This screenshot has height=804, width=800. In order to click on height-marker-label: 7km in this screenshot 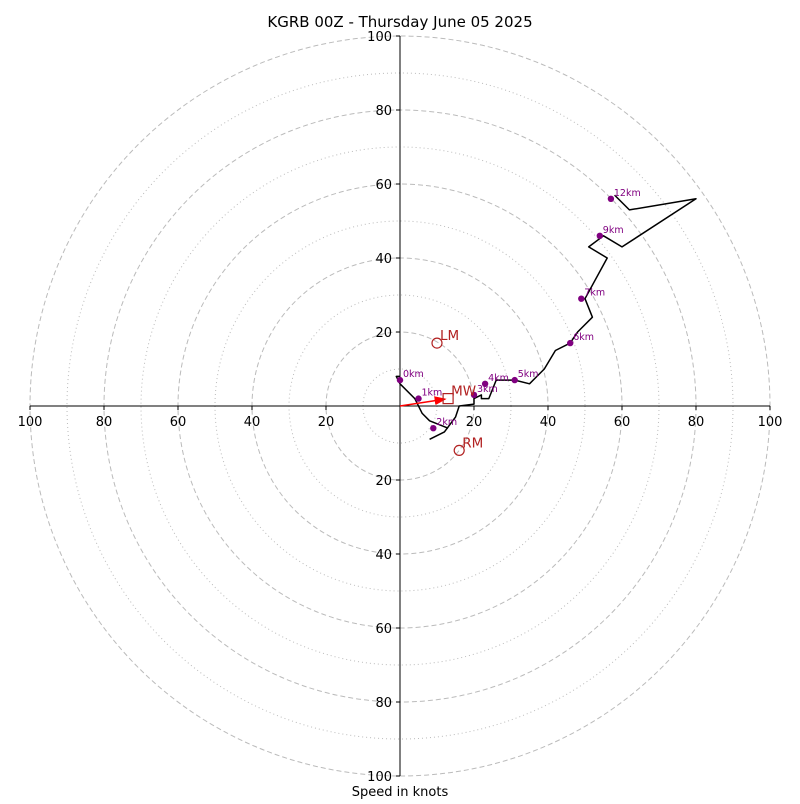, I will do `click(594, 293)`.